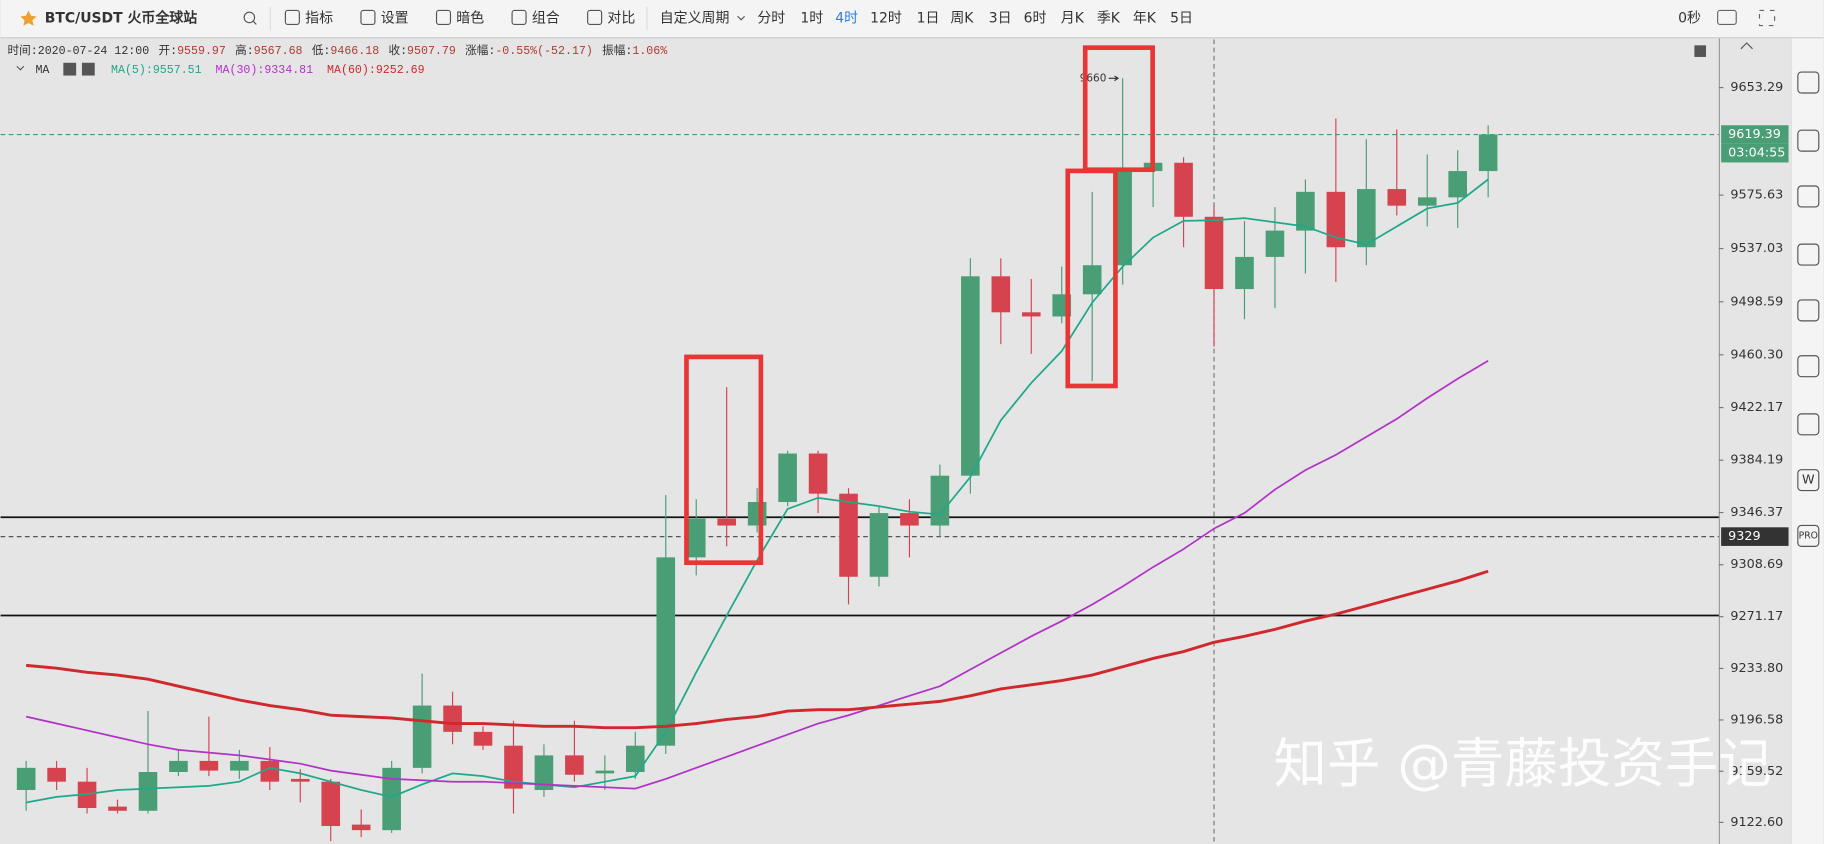 The width and height of the screenshot is (1824, 844). I want to click on star-icon, so click(28, 18).